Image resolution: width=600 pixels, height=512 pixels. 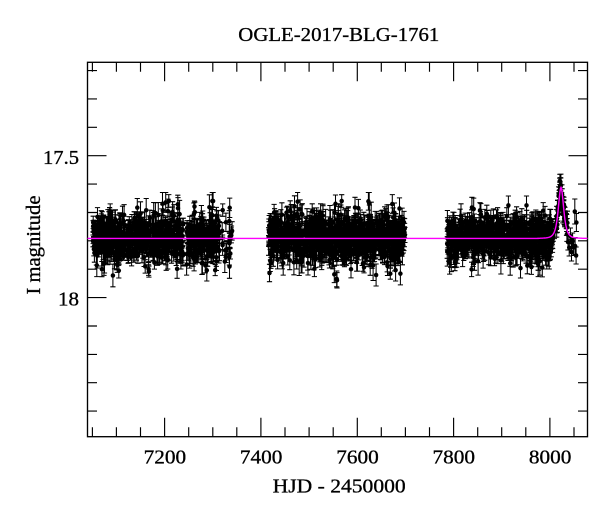 I want to click on svg-text: 18, so click(x=68, y=300).